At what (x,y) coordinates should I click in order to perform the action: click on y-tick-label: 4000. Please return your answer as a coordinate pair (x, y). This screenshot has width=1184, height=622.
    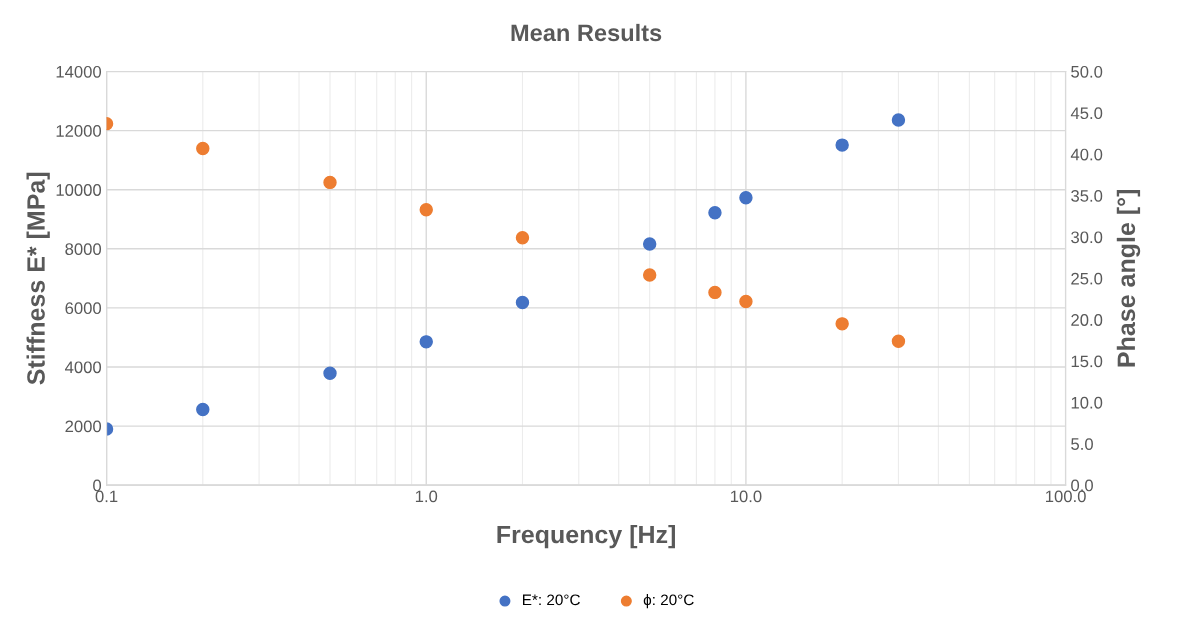
    Looking at the image, I should click on (83, 367).